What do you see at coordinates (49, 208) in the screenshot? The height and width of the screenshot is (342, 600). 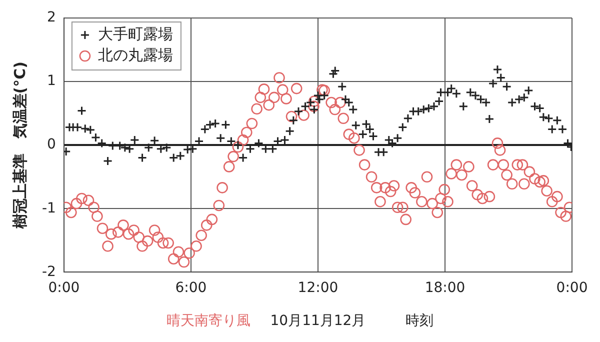 I see `y-tick-label: -1` at bounding box center [49, 208].